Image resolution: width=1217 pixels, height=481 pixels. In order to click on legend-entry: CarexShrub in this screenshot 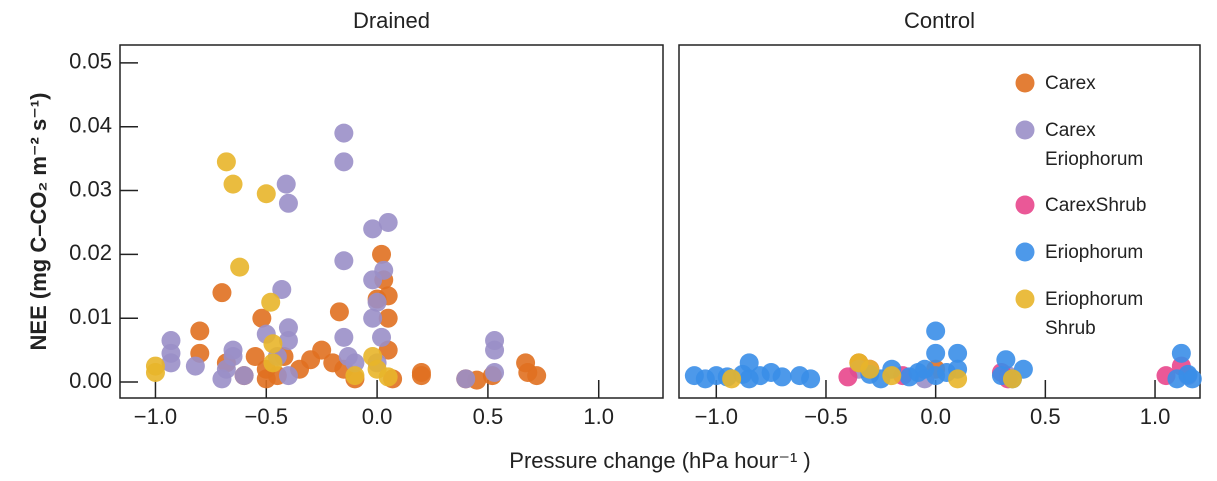, I will do `click(1096, 205)`.